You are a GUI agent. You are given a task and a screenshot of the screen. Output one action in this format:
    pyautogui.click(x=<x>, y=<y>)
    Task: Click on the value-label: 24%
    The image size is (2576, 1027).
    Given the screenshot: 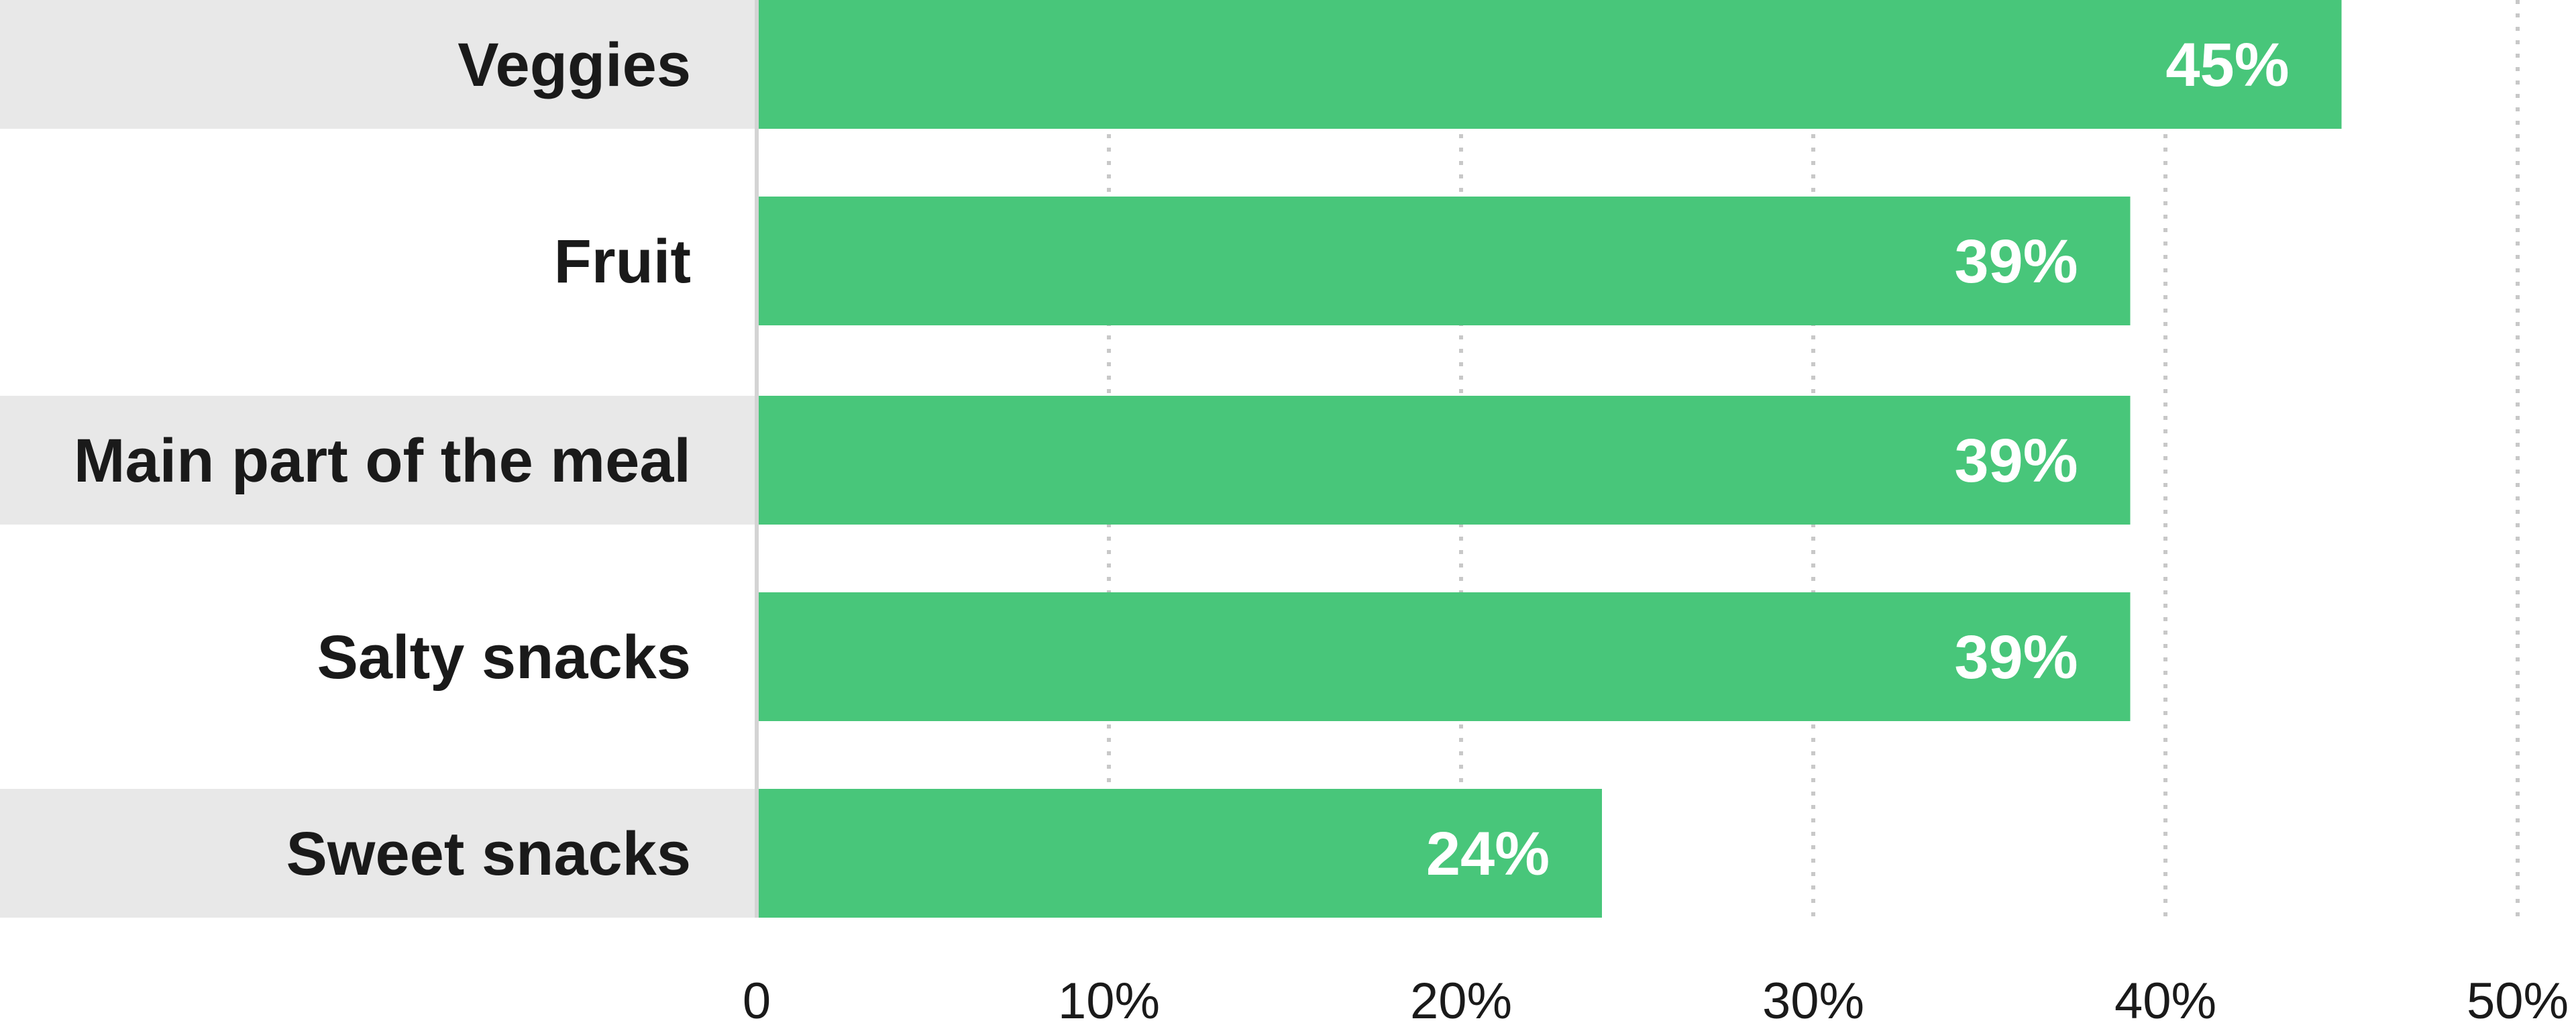 What is the action you would take?
    pyautogui.click(x=1488, y=854)
    